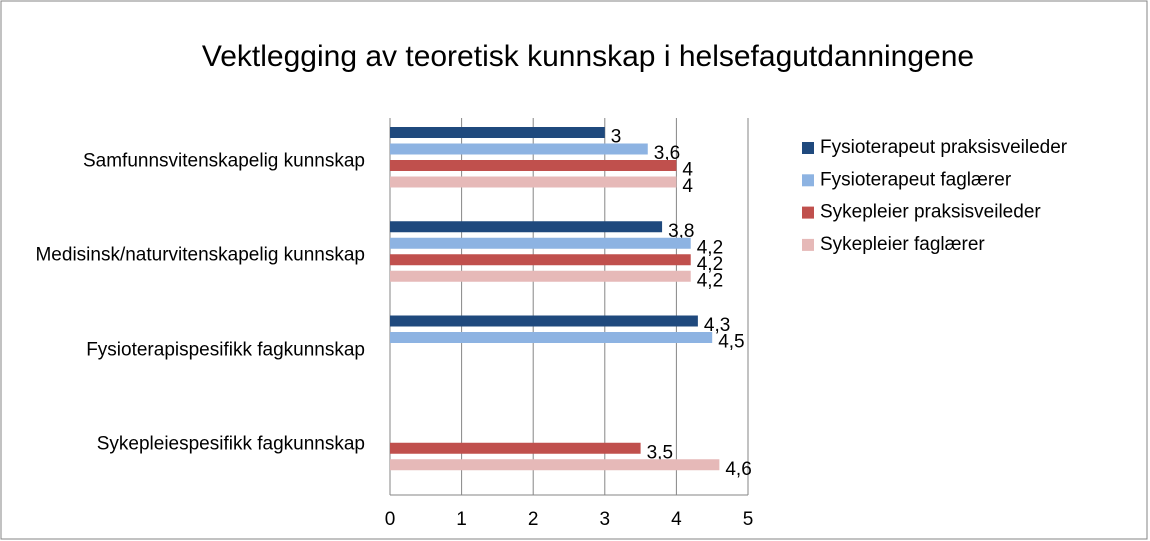 This screenshot has height=541, width=1150. I want to click on y-tick-label: Sykepleiespesifikk fagkunnskap, so click(230, 444).